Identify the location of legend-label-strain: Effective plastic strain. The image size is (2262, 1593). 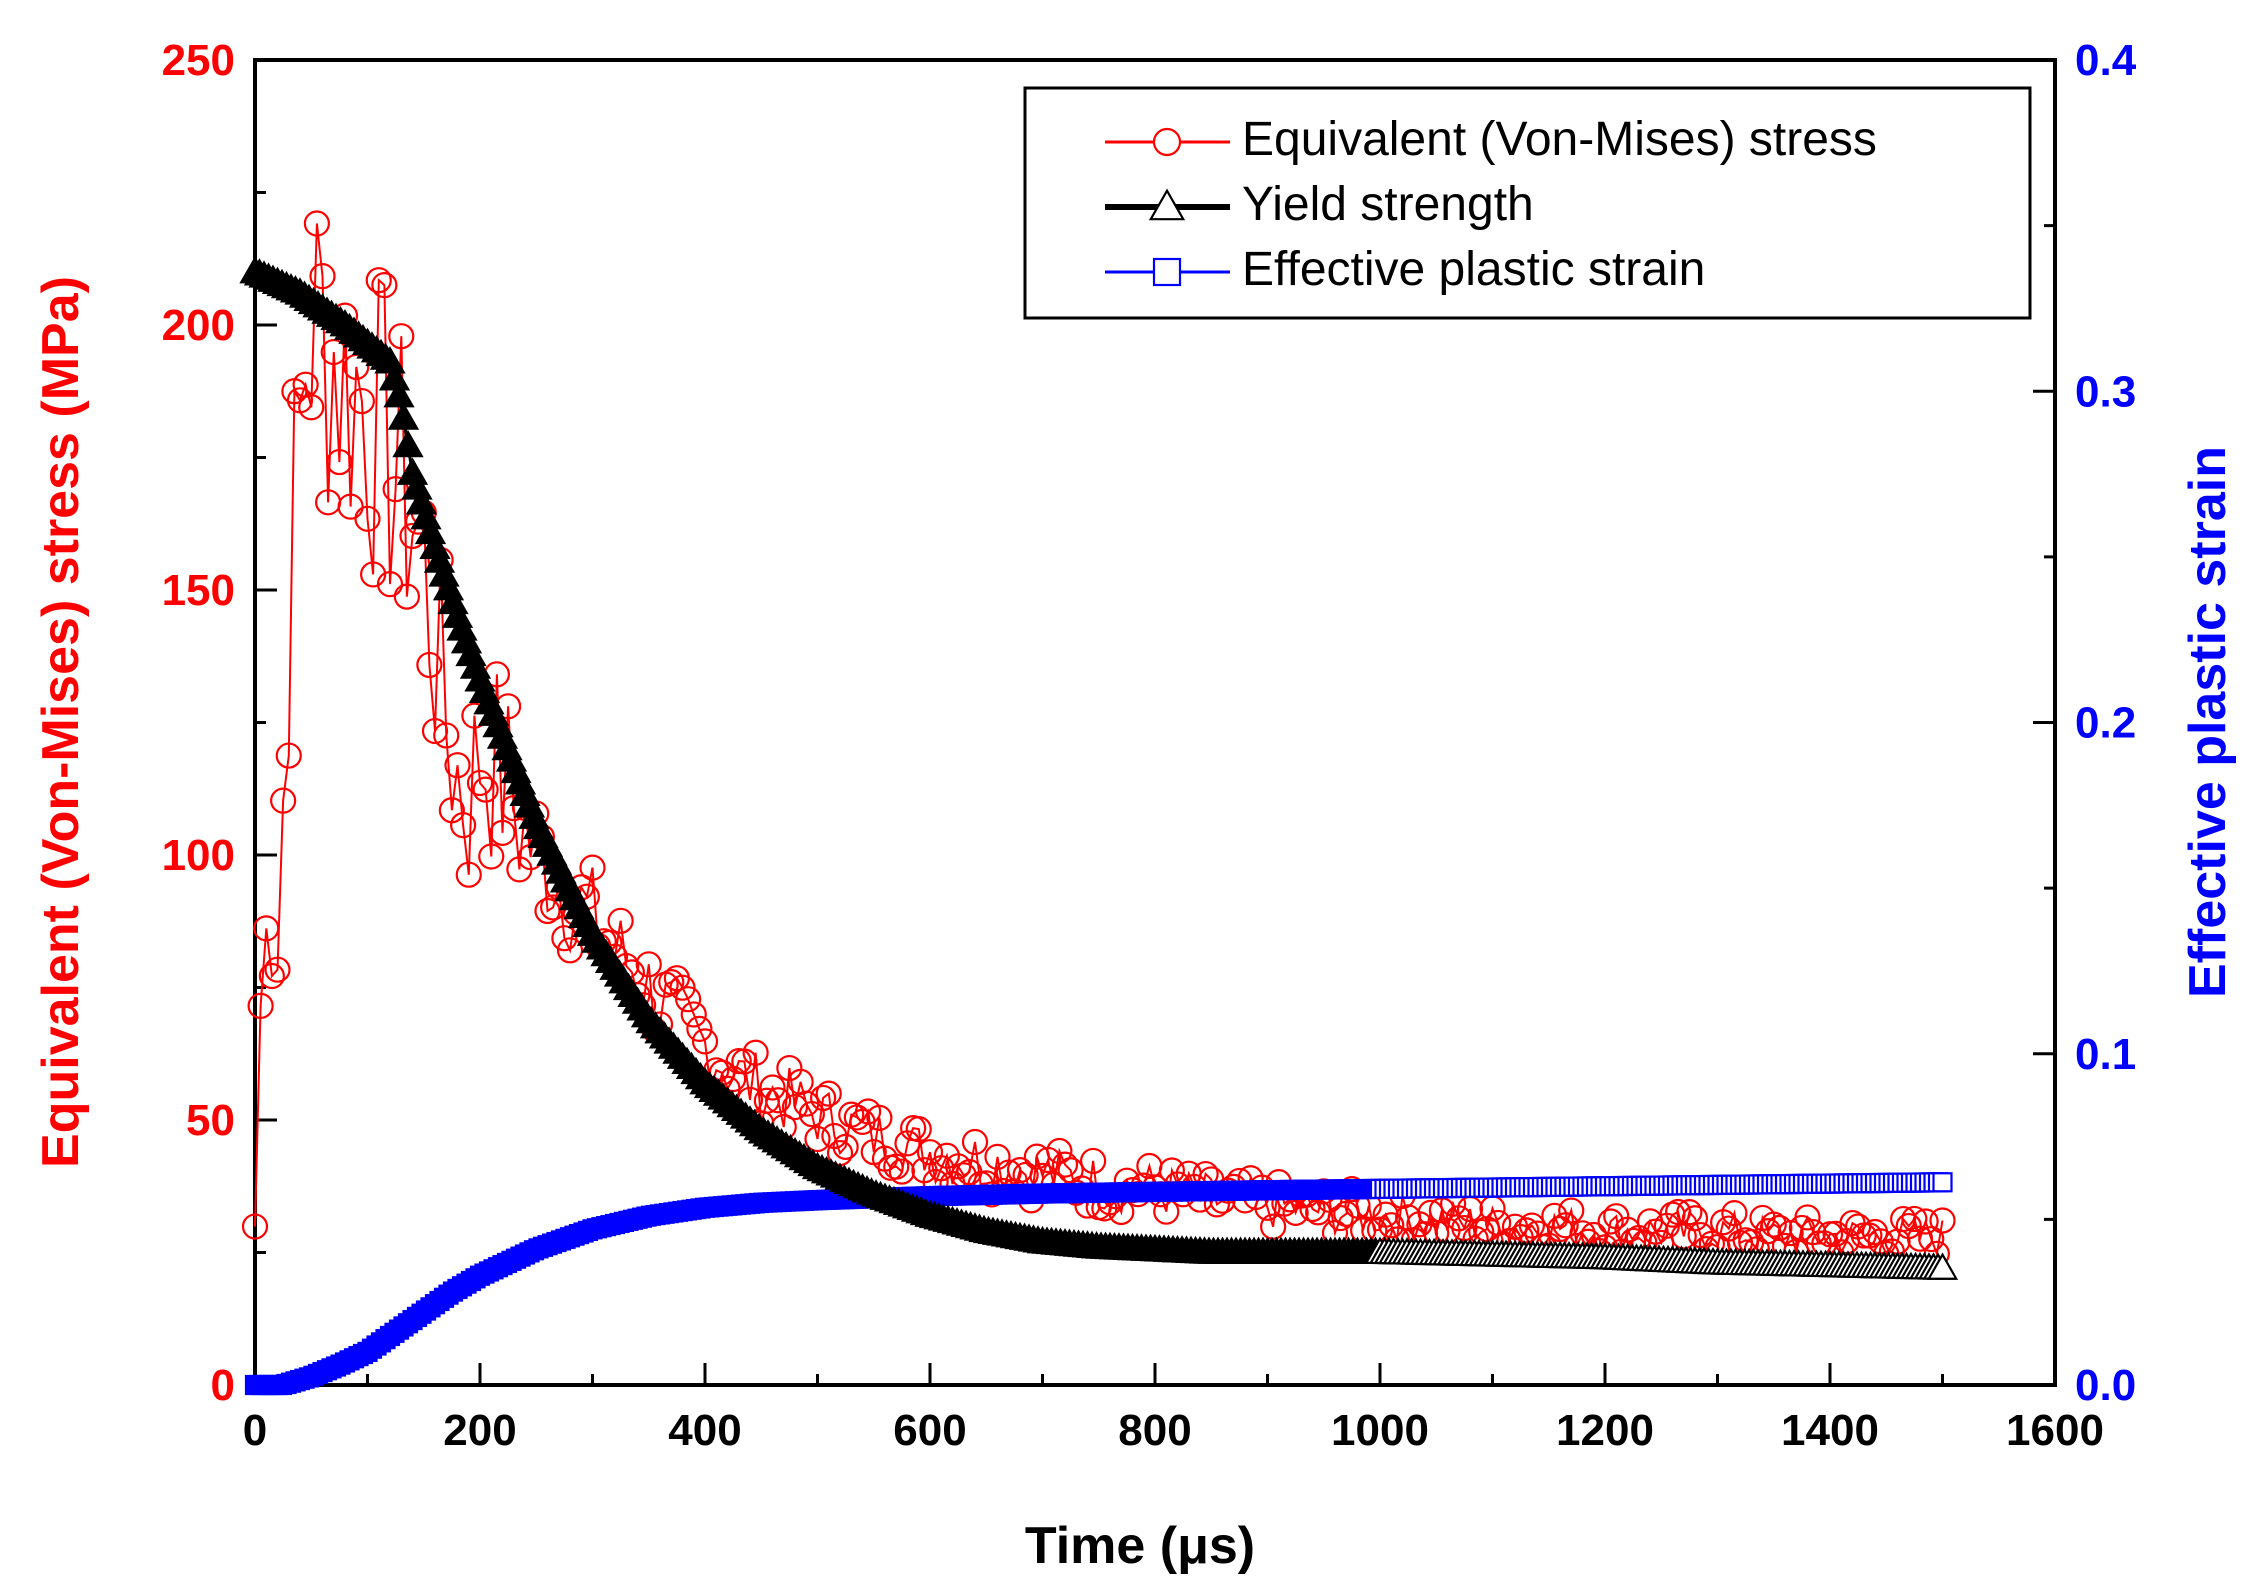
(1473, 269).